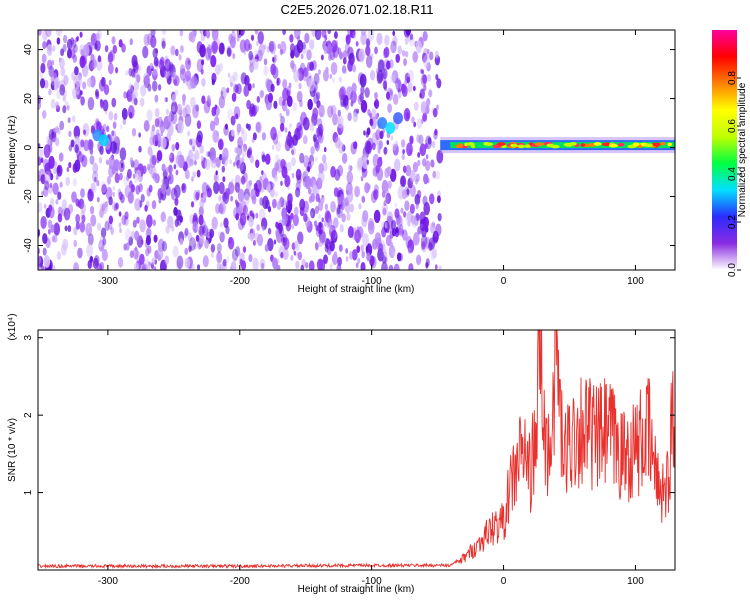 Image resolution: width=750 pixels, height=605 pixels. What do you see at coordinates (734, 174) in the screenshot?
I see `colorbar-ticks: 0.0 0.2 0.4 0.6 0.8` at bounding box center [734, 174].